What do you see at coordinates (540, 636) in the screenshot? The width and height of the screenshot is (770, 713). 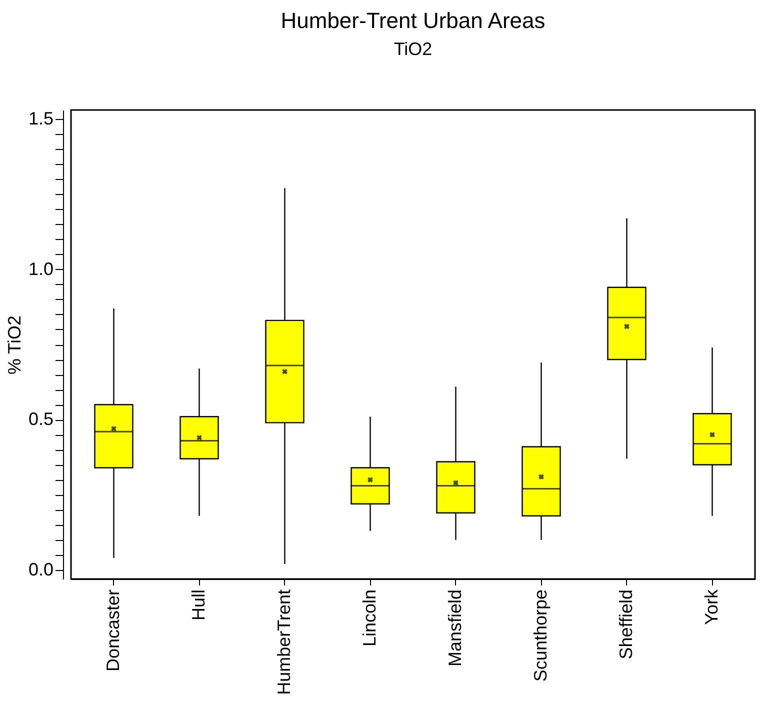 I see `x-tick-label: Scunthorpe` at bounding box center [540, 636].